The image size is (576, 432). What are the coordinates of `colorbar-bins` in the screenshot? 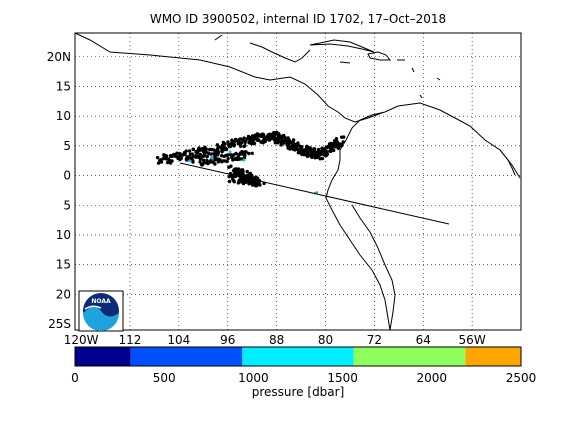 It's located at (298, 356).